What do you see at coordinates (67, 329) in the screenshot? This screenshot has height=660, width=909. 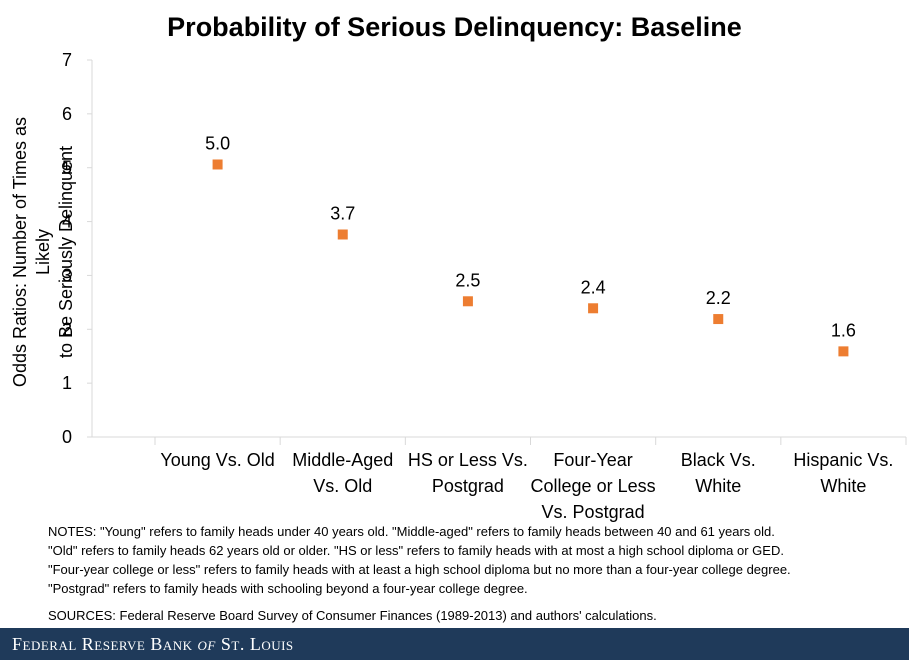 I see `y-tick-label: 2` at bounding box center [67, 329].